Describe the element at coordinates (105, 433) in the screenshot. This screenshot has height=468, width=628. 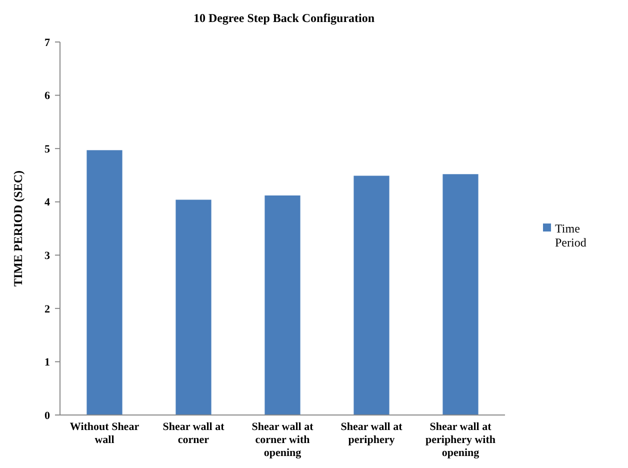
I see `x-tick-label: Without Shear wall` at that location.